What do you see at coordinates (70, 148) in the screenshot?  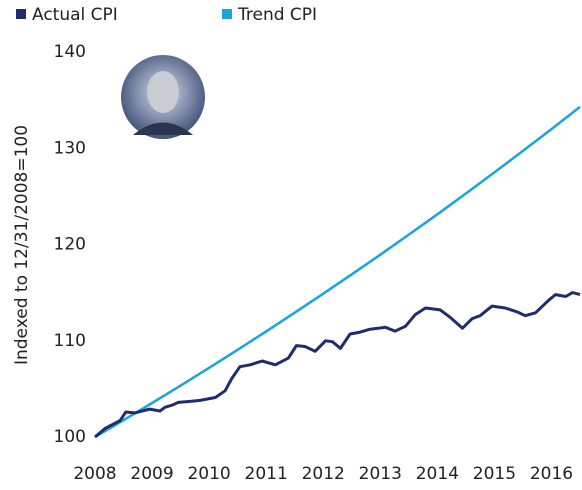 I see `y-tick-label: 130` at bounding box center [70, 148].